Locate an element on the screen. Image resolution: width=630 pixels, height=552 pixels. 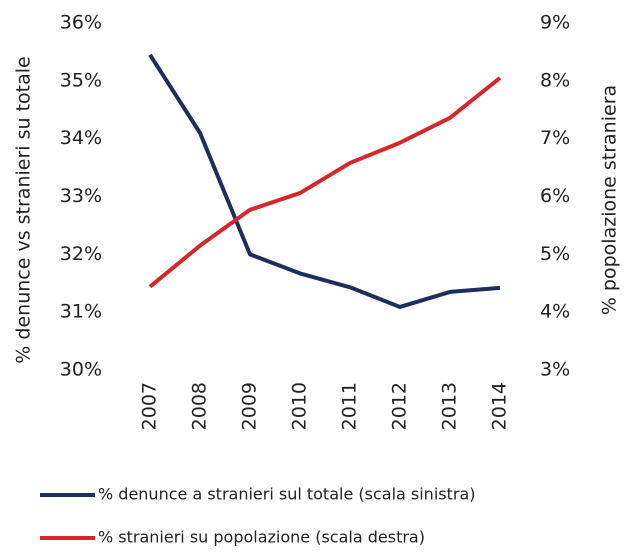
y-tick-label: 31% is located at coordinates (81, 312).